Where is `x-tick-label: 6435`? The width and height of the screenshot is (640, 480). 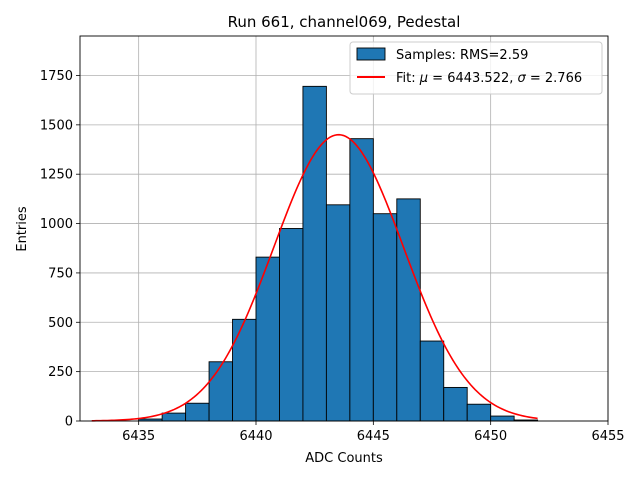 x-tick-label: 6435 is located at coordinates (138, 436).